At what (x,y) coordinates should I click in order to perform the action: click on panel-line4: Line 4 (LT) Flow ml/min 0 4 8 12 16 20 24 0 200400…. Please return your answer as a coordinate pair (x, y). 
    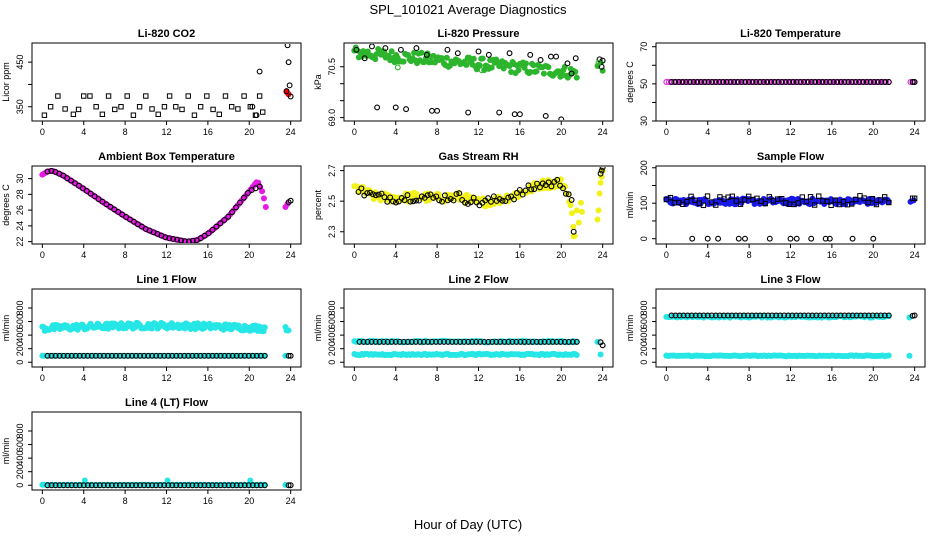
    Looking at the image, I should click on (151, 451).